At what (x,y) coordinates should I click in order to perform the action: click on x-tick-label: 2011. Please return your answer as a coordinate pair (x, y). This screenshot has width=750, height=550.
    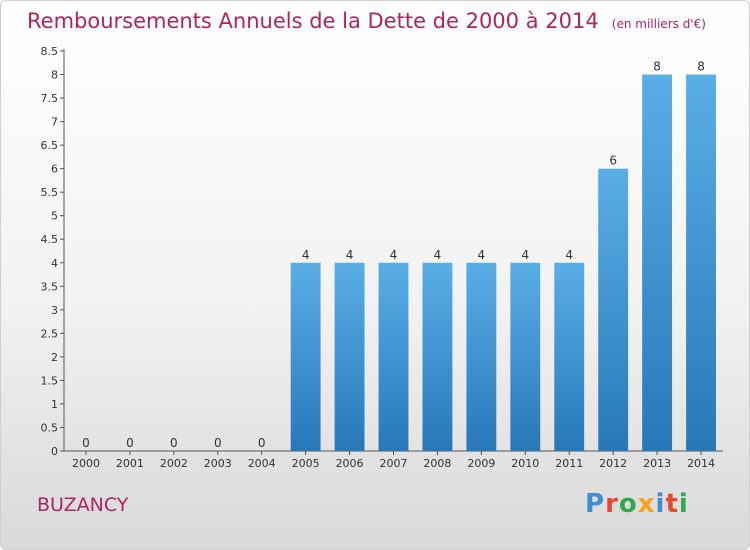
    Looking at the image, I should click on (569, 463).